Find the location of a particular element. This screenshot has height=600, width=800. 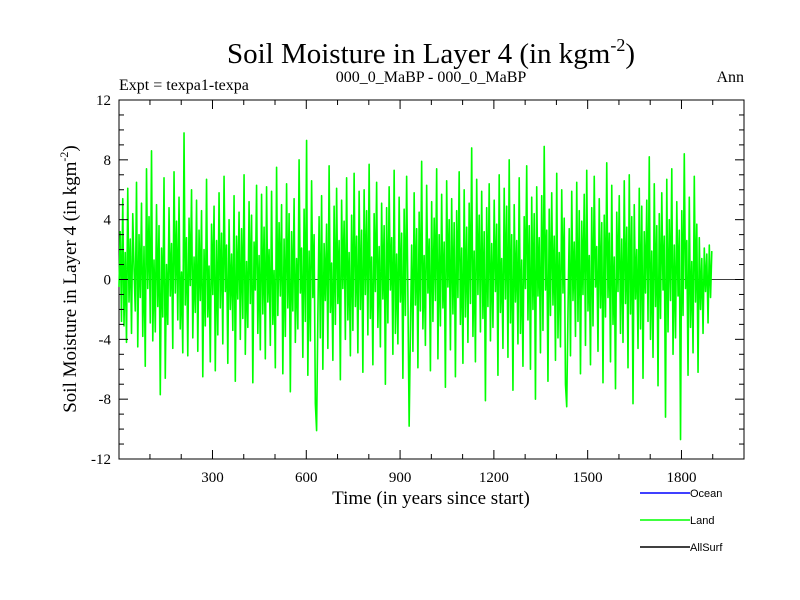

subtitle-center: 000_0_MaBP - 000_0_MaBP is located at coordinates (431, 77).